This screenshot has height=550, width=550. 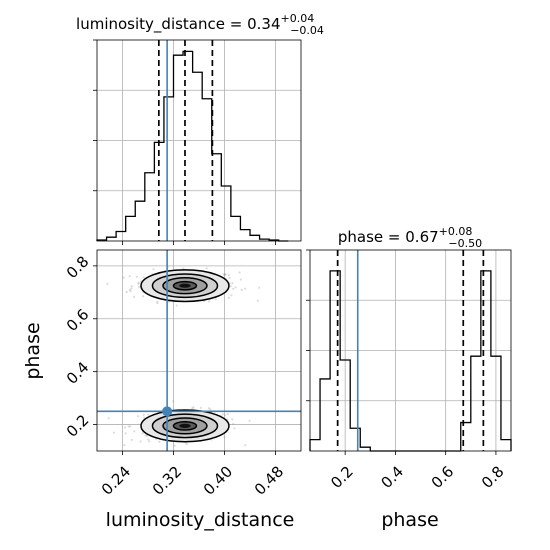 I want to click on title-phase: phase = 0.67+0.08 −0.50, so click(x=410, y=237).